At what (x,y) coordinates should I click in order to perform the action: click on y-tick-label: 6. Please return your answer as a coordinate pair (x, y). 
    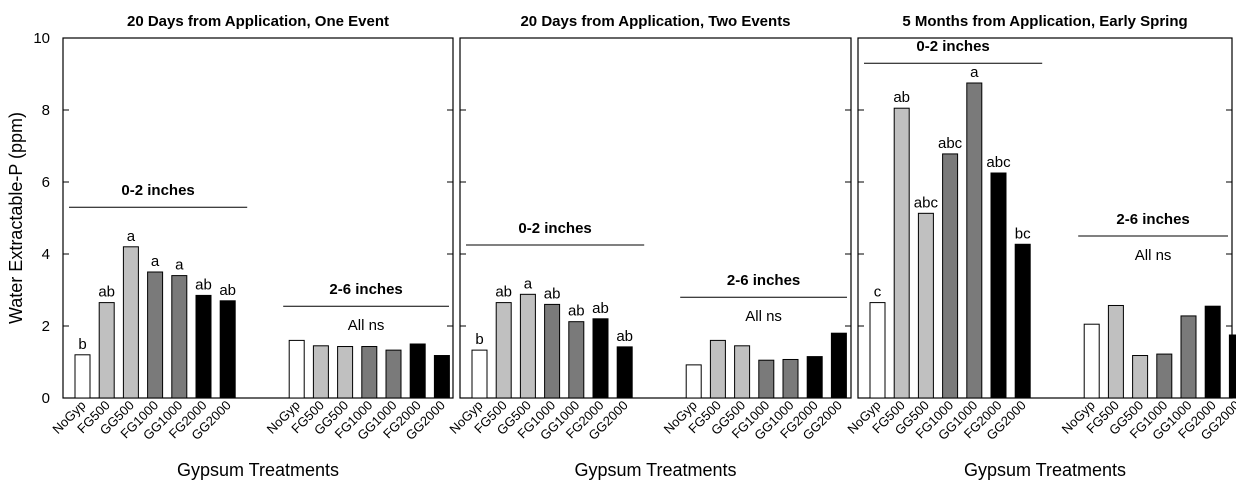
    Looking at the image, I should click on (46, 182).